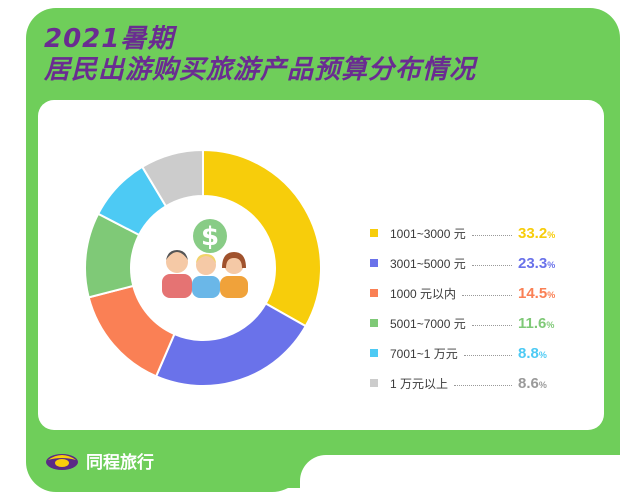 The height and width of the screenshot is (504, 641). Describe the element at coordinates (536, 323) in the screenshot. I see `legend-value: 11.6%` at that location.